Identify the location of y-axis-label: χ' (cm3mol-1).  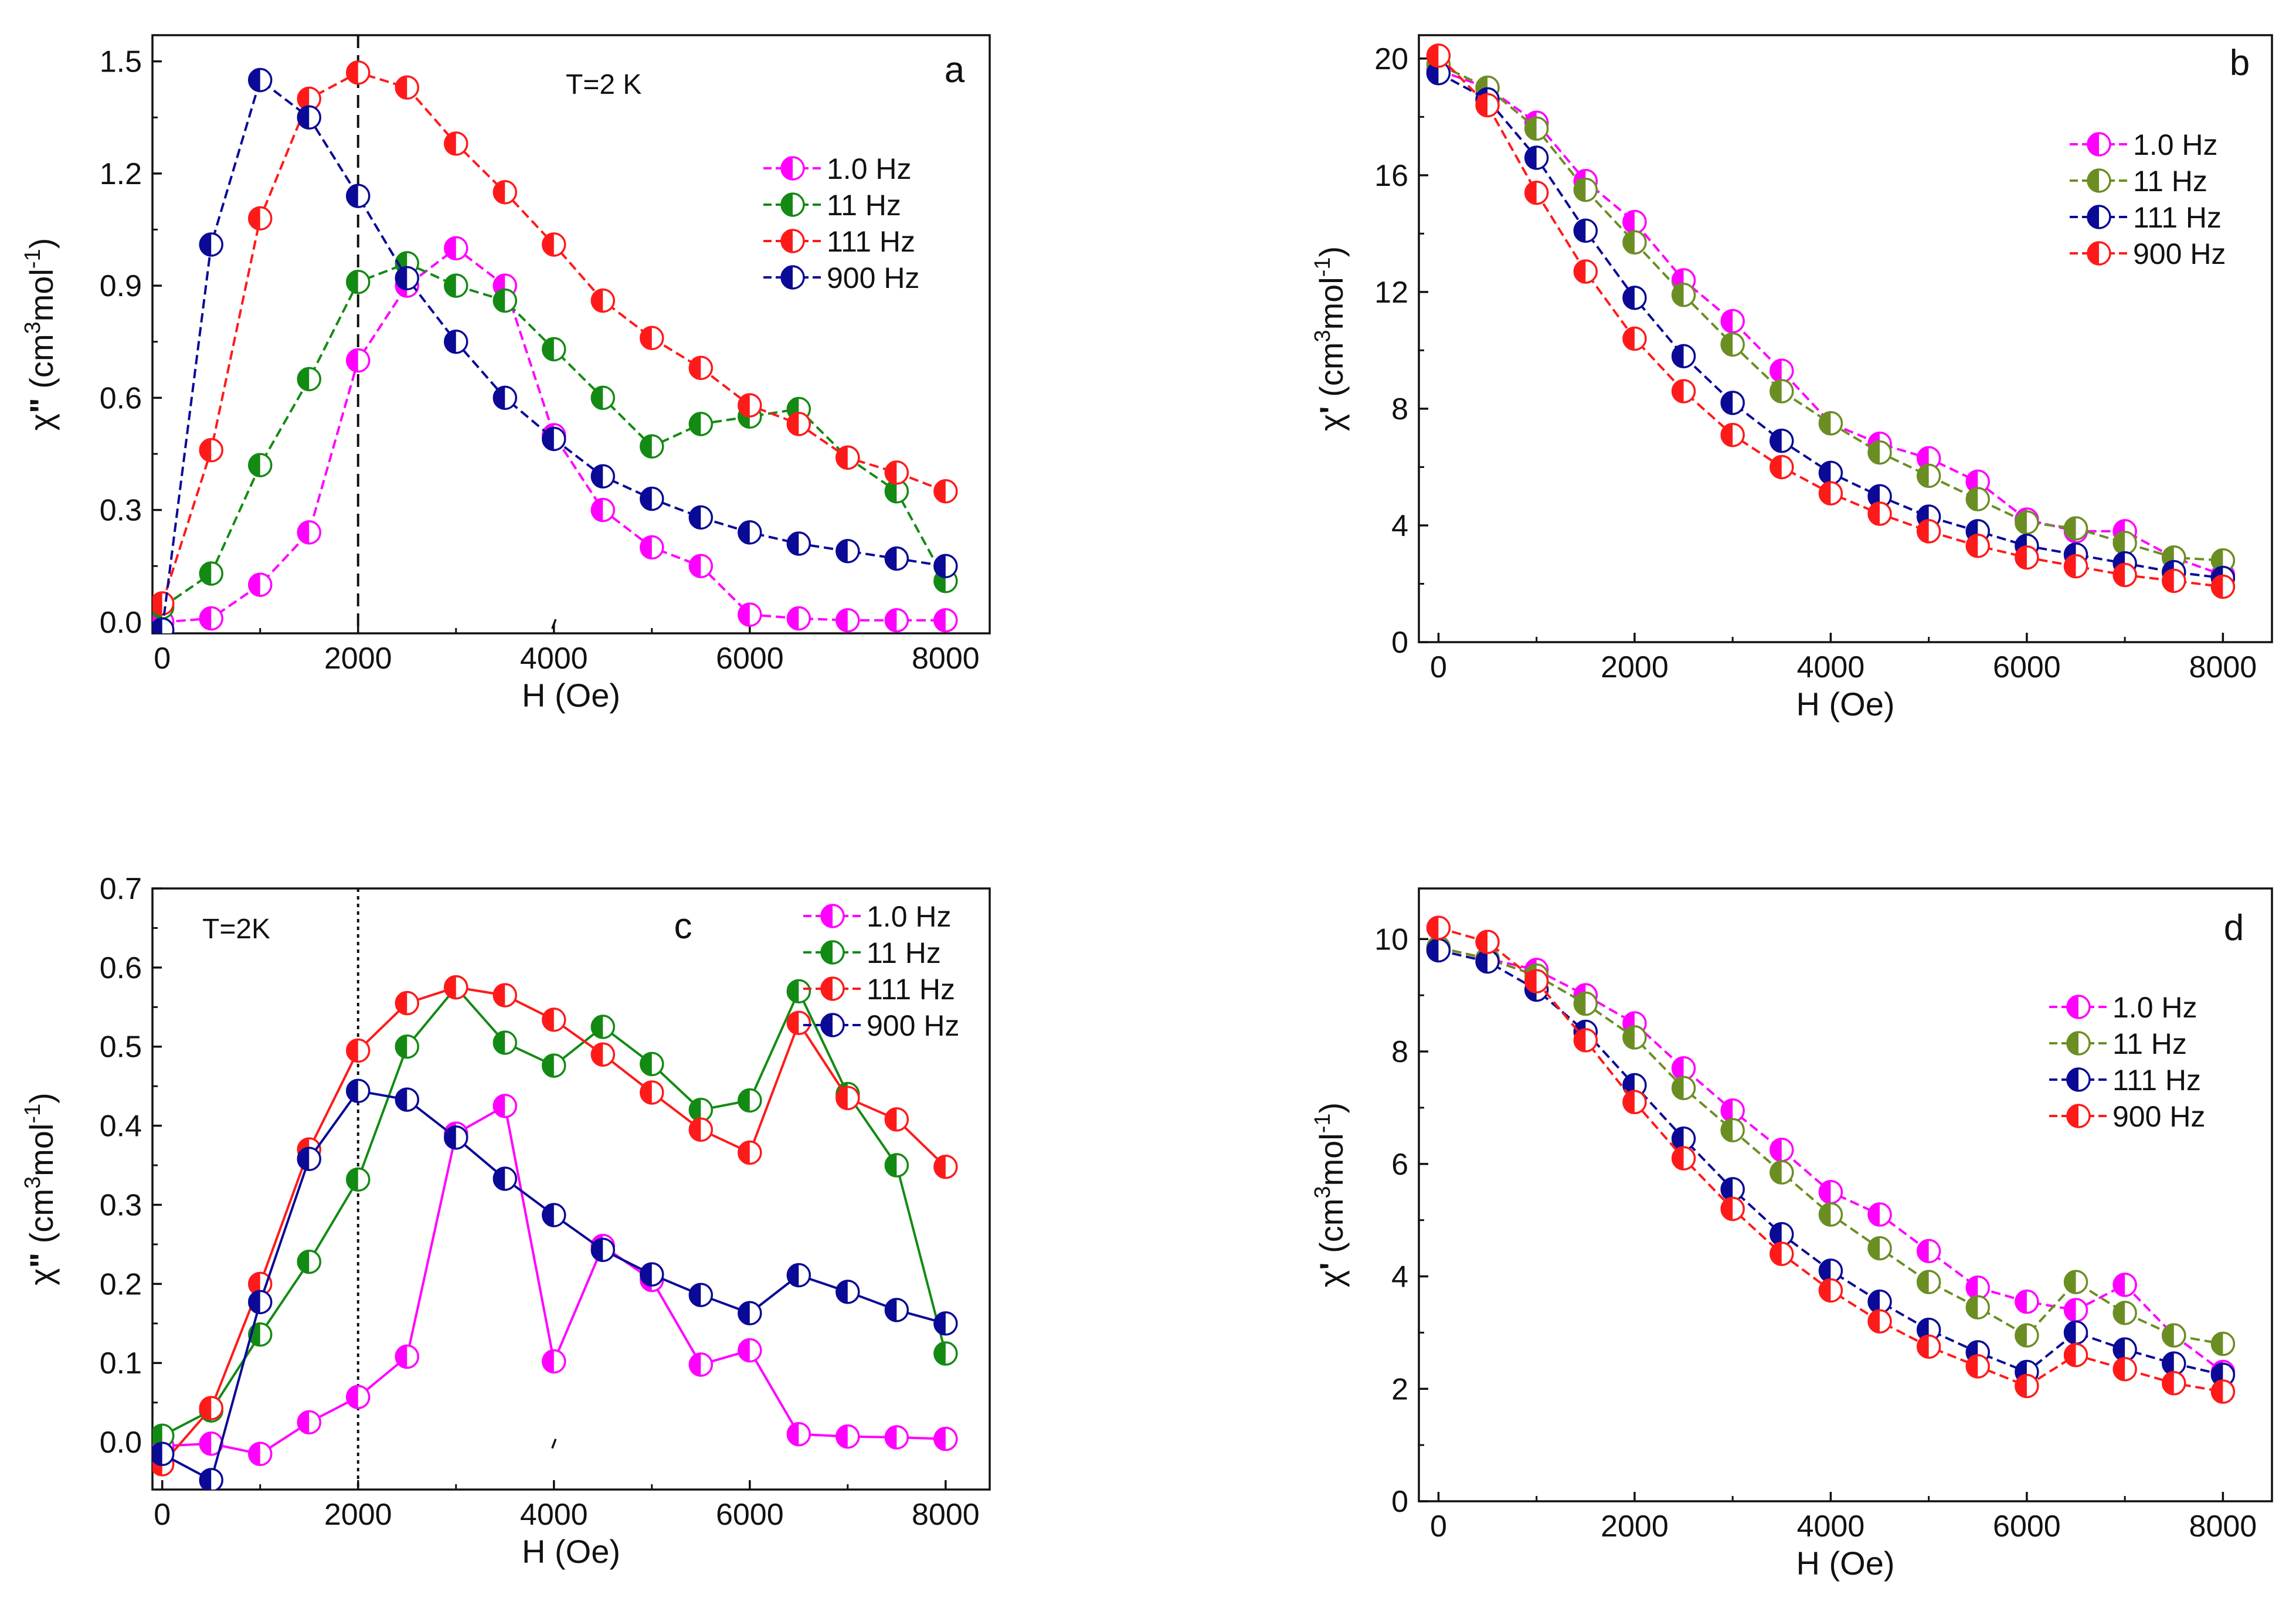
(1330, 1195).